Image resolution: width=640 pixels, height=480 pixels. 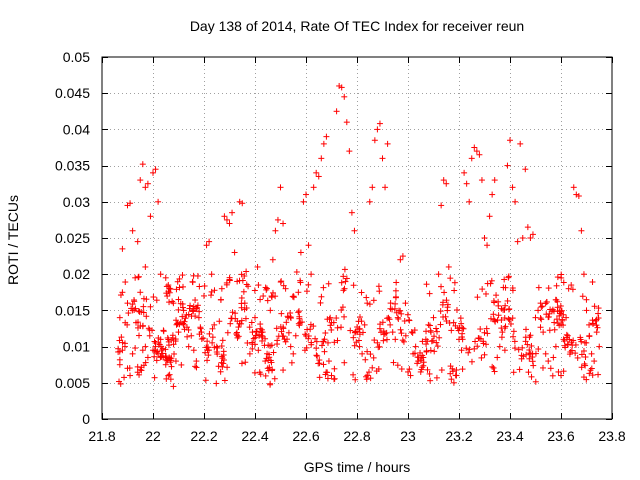 What do you see at coordinates (72, 383) in the screenshot?
I see `y-tick-label: 0.005` at bounding box center [72, 383].